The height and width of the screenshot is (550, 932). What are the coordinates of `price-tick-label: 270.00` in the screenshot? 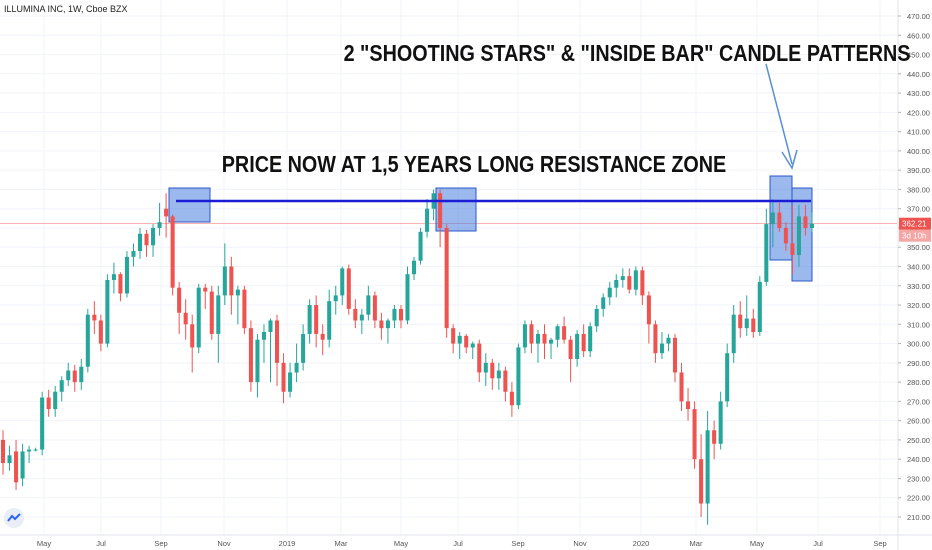 It's located at (918, 401).